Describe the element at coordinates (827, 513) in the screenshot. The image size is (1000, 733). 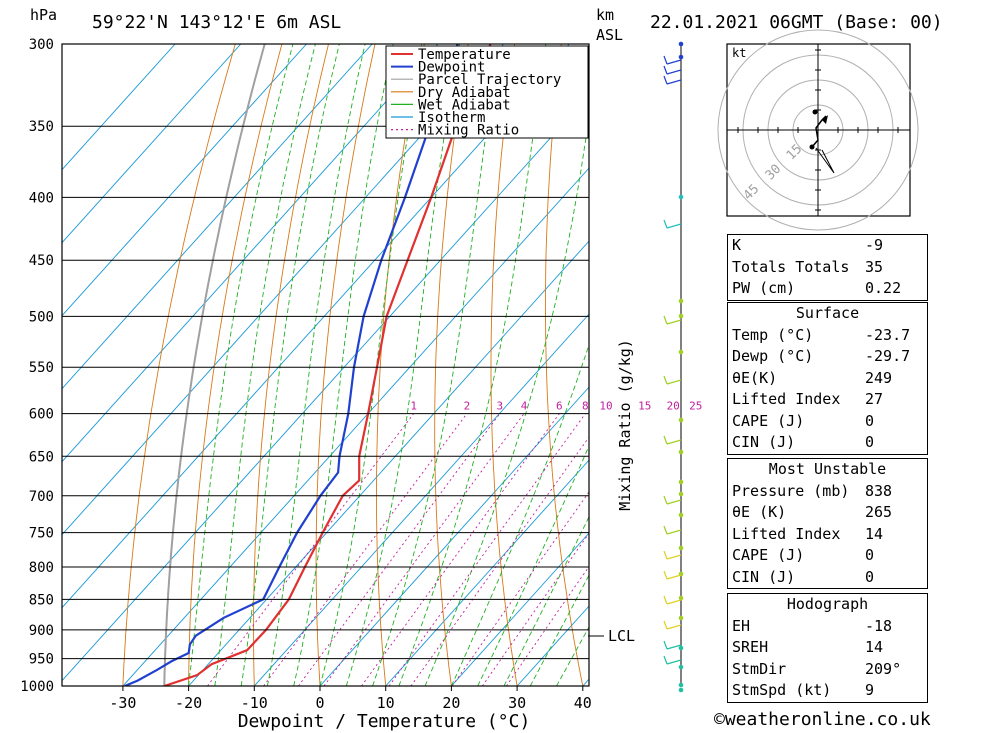
I see `most-unstable-row: θE (K) 265` at that location.